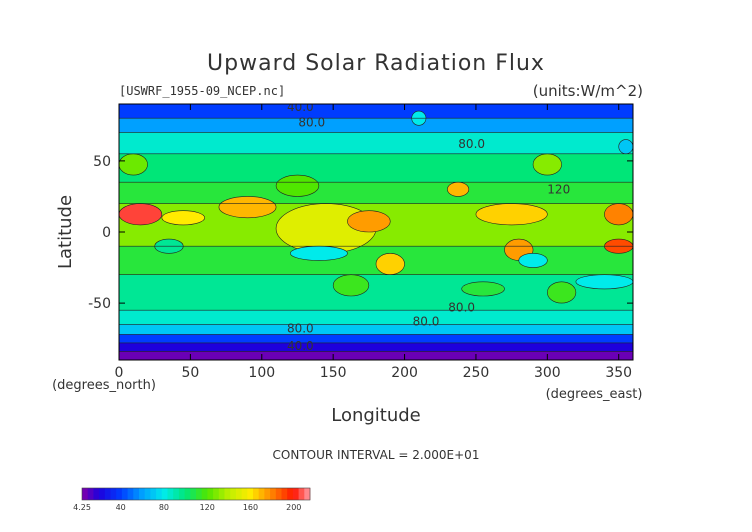  What do you see at coordinates (164, 507) in the screenshot?
I see `colorbar-tick-label-2: 80` at bounding box center [164, 507].